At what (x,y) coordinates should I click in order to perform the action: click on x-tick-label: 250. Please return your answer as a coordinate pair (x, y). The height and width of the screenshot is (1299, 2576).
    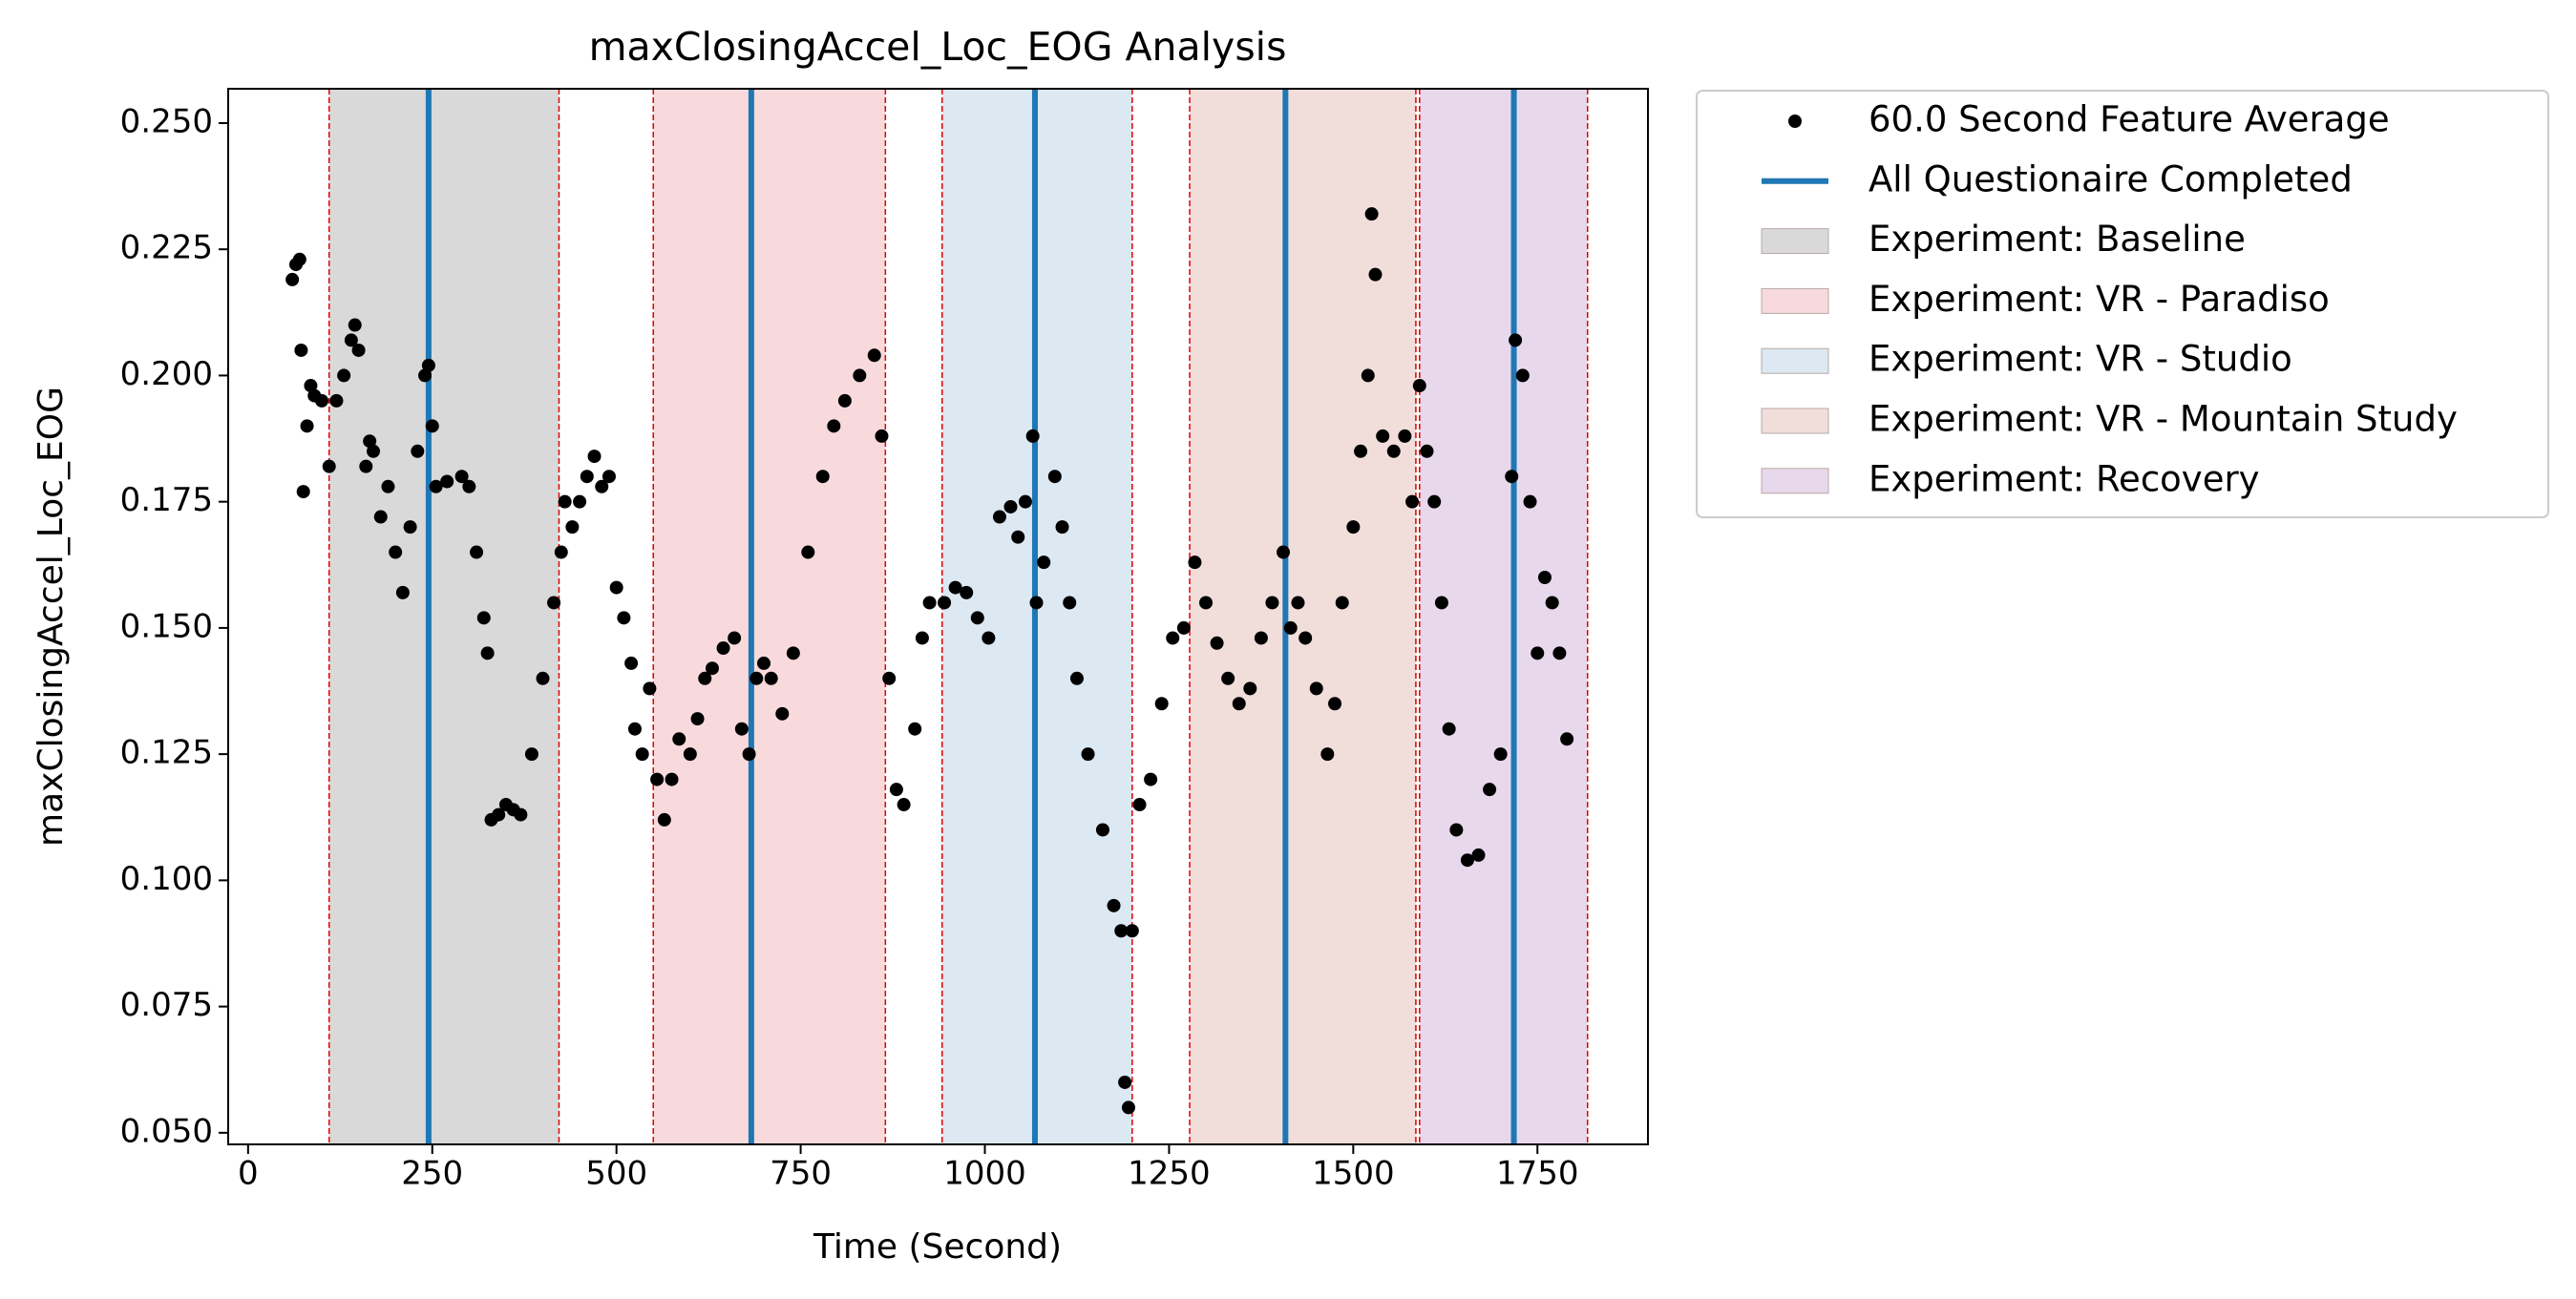
    Looking at the image, I should click on (432, 1174).